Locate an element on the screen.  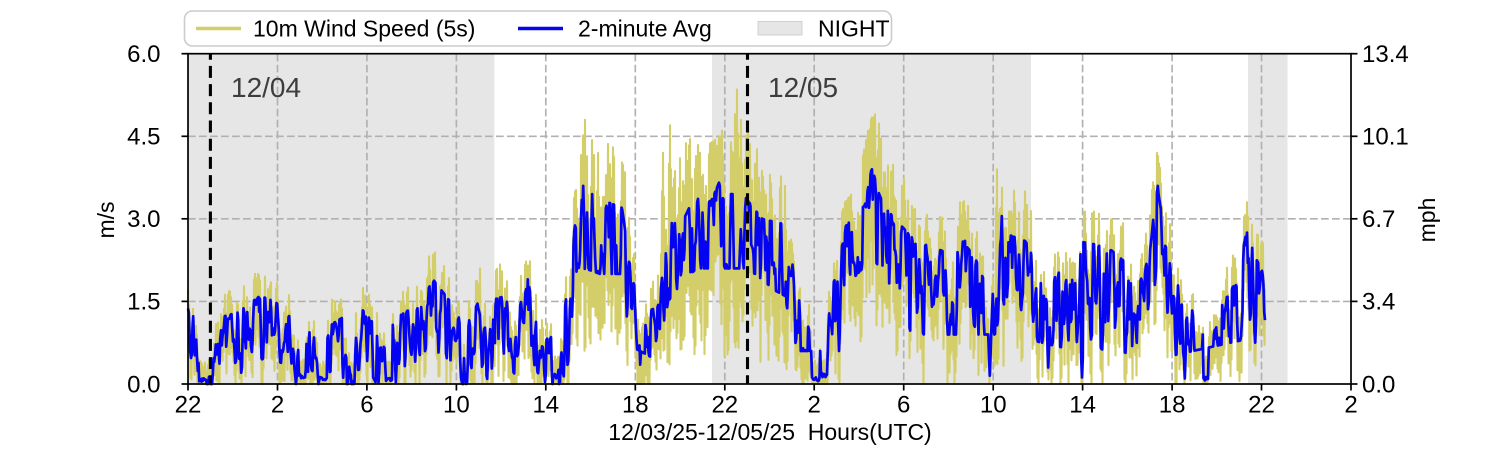
svg-text: 10.1 is located at coordinates (1385, 137).